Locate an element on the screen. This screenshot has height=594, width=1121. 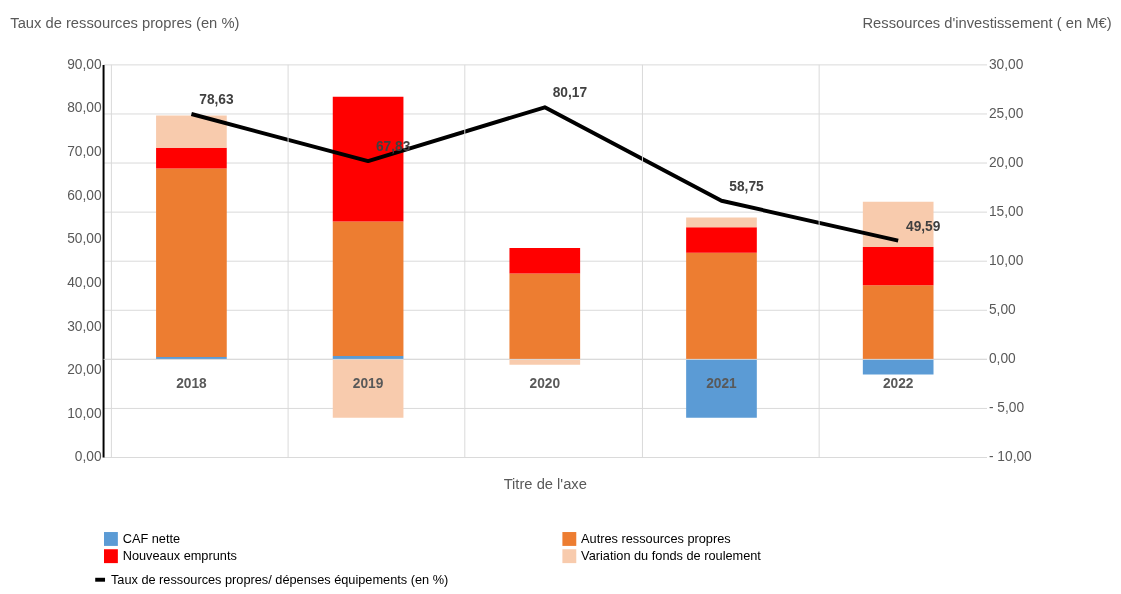
y2-tick-label: - 5,00 is located at coordinates (1006, 408).